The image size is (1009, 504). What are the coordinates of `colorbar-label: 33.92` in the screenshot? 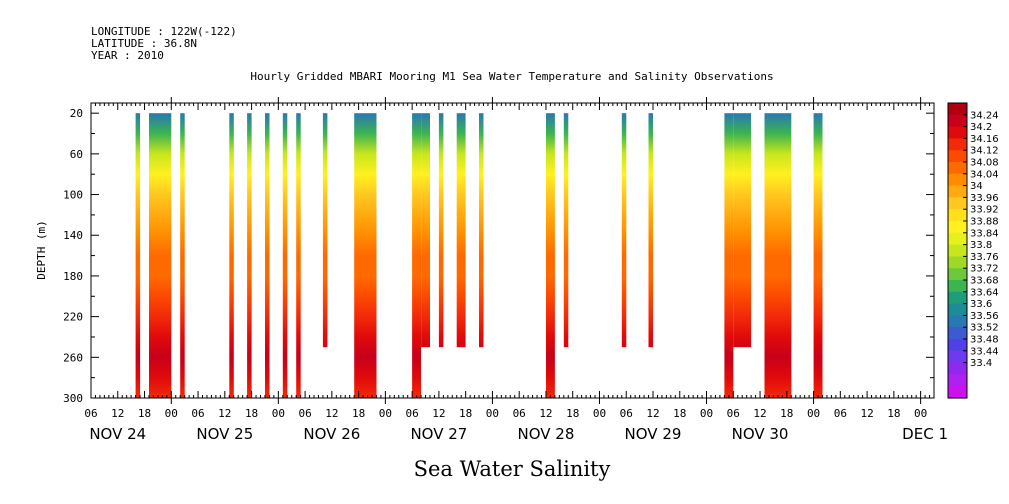 It's located at (984, 210).